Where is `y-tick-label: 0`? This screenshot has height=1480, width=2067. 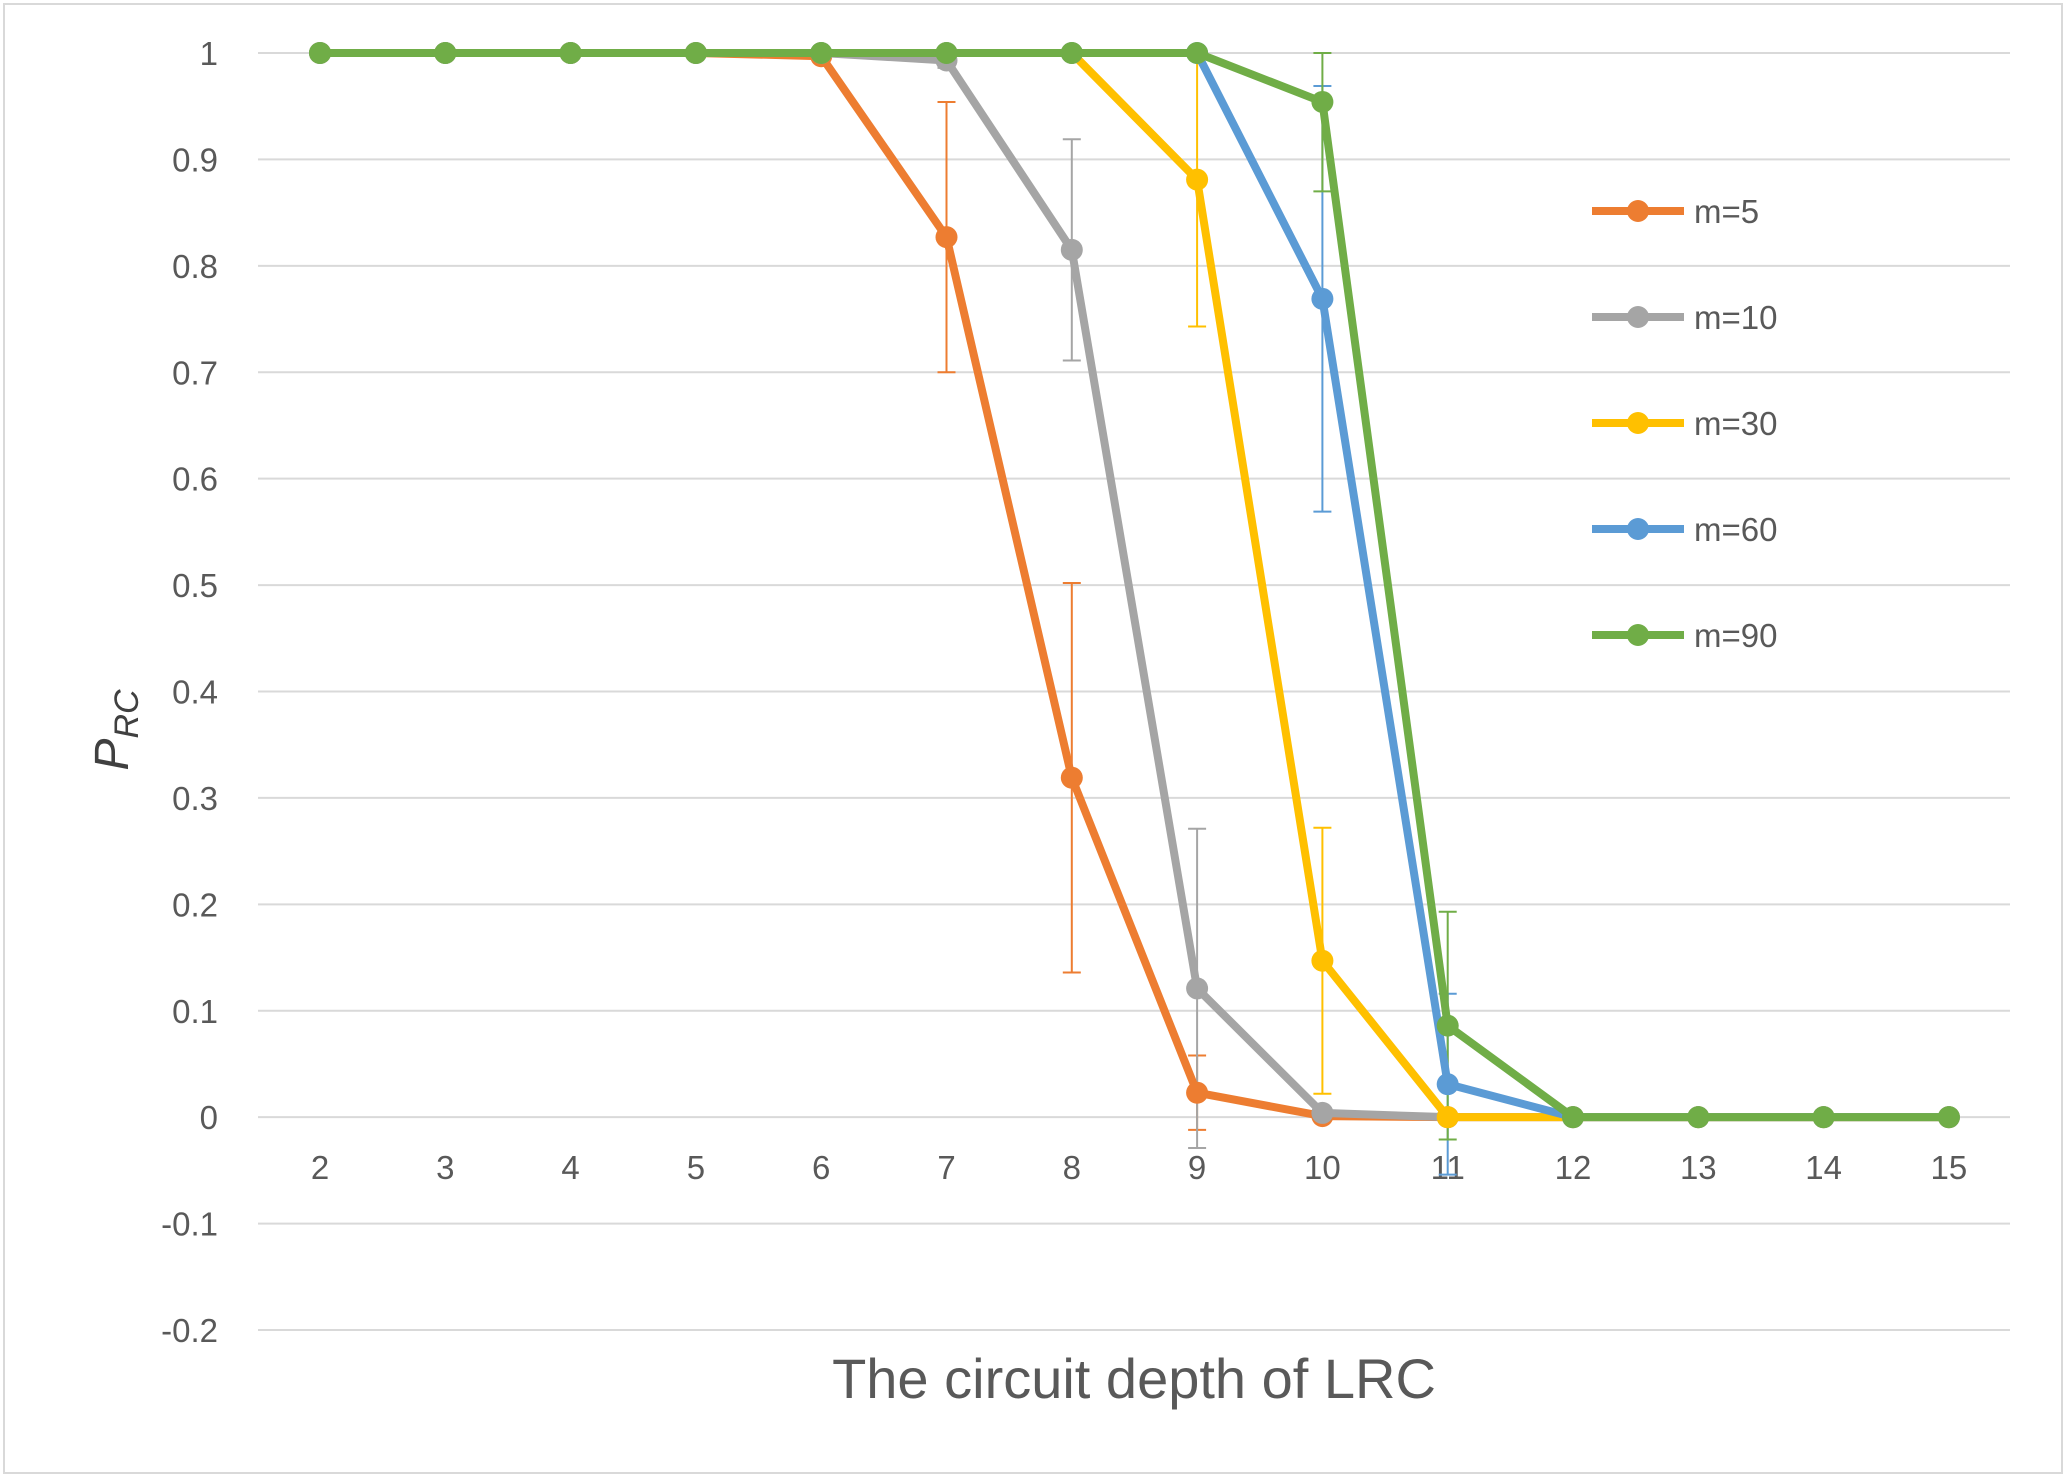
y-tick-label: 0 is located at coordinates (209, 1117).